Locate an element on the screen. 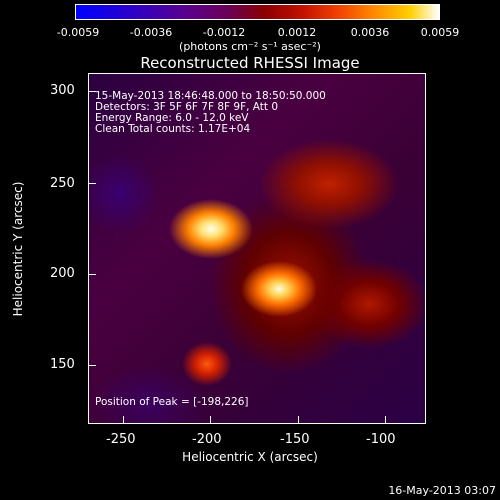 The image size is (500, 500). y-tick-label: 150 is located at coordinates (62, 364).